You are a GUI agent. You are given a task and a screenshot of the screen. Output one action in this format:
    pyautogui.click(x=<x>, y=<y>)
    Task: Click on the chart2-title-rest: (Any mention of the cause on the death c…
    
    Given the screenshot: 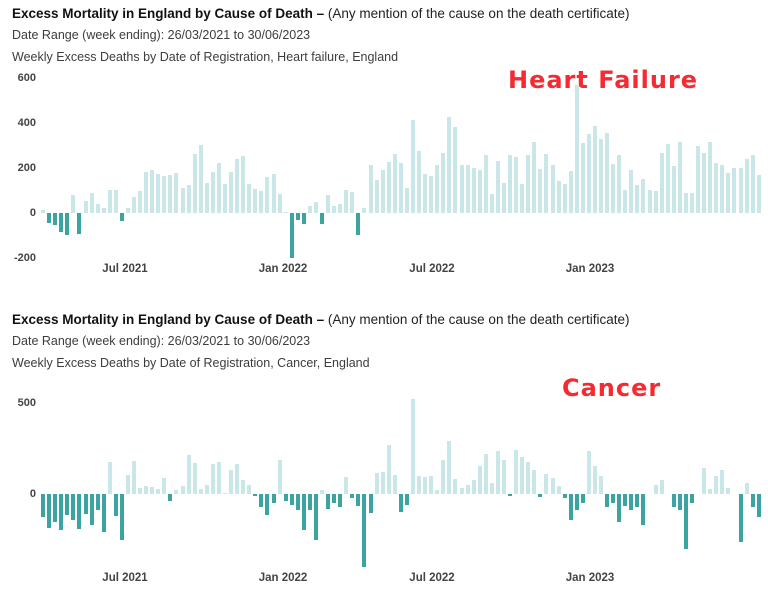 What is the action you would take?
    pyautogui.click(x=477, y=319)
    